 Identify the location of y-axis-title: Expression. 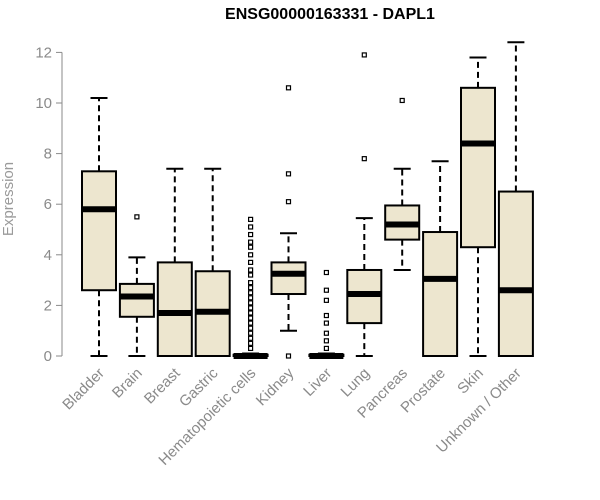
(8, 199).